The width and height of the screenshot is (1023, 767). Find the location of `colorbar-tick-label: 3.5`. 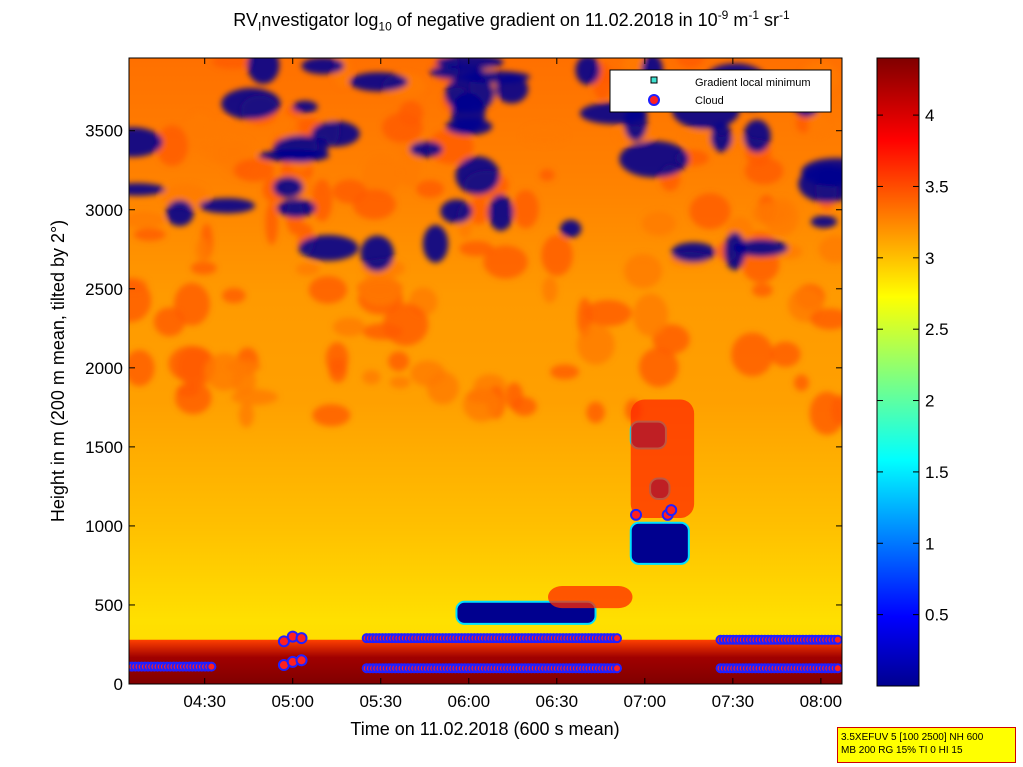

colorbar-tick-label: 3.5 is located at coordinates (937, 186).